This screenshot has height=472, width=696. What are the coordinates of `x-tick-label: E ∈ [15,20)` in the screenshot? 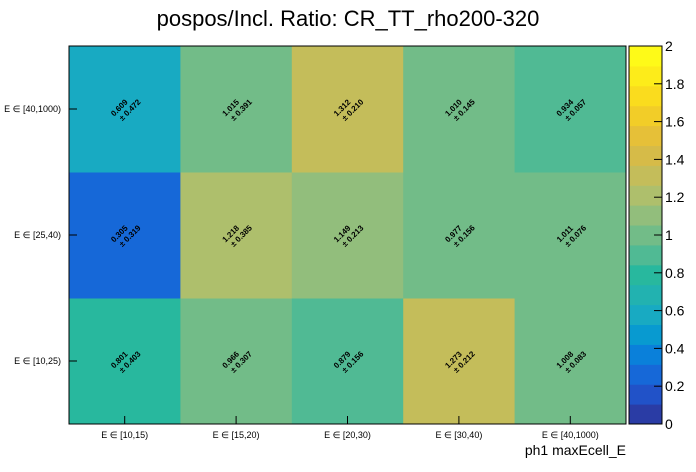 It's located at (236, 435).